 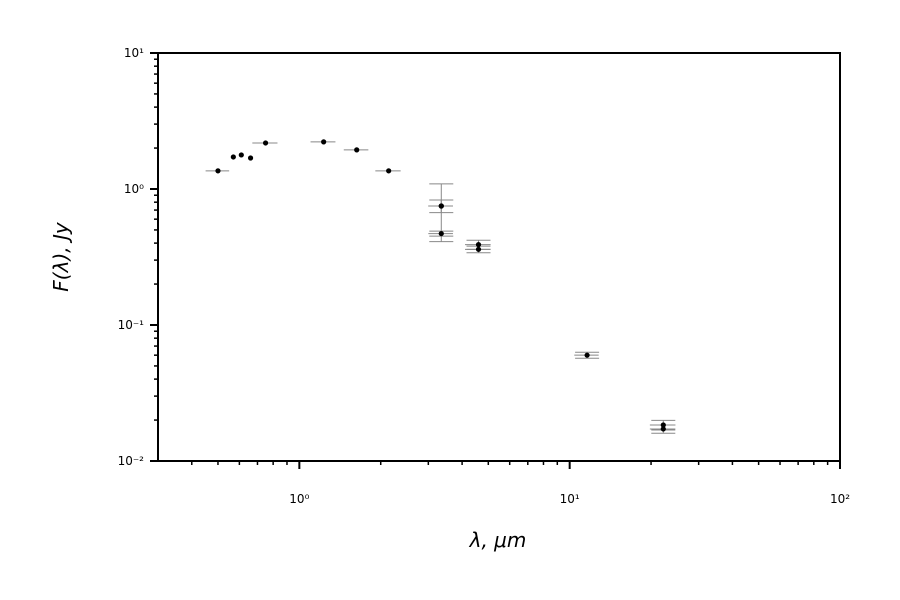 I want to click on x-axis-label: λ, μm, so click(x=498, y=540).